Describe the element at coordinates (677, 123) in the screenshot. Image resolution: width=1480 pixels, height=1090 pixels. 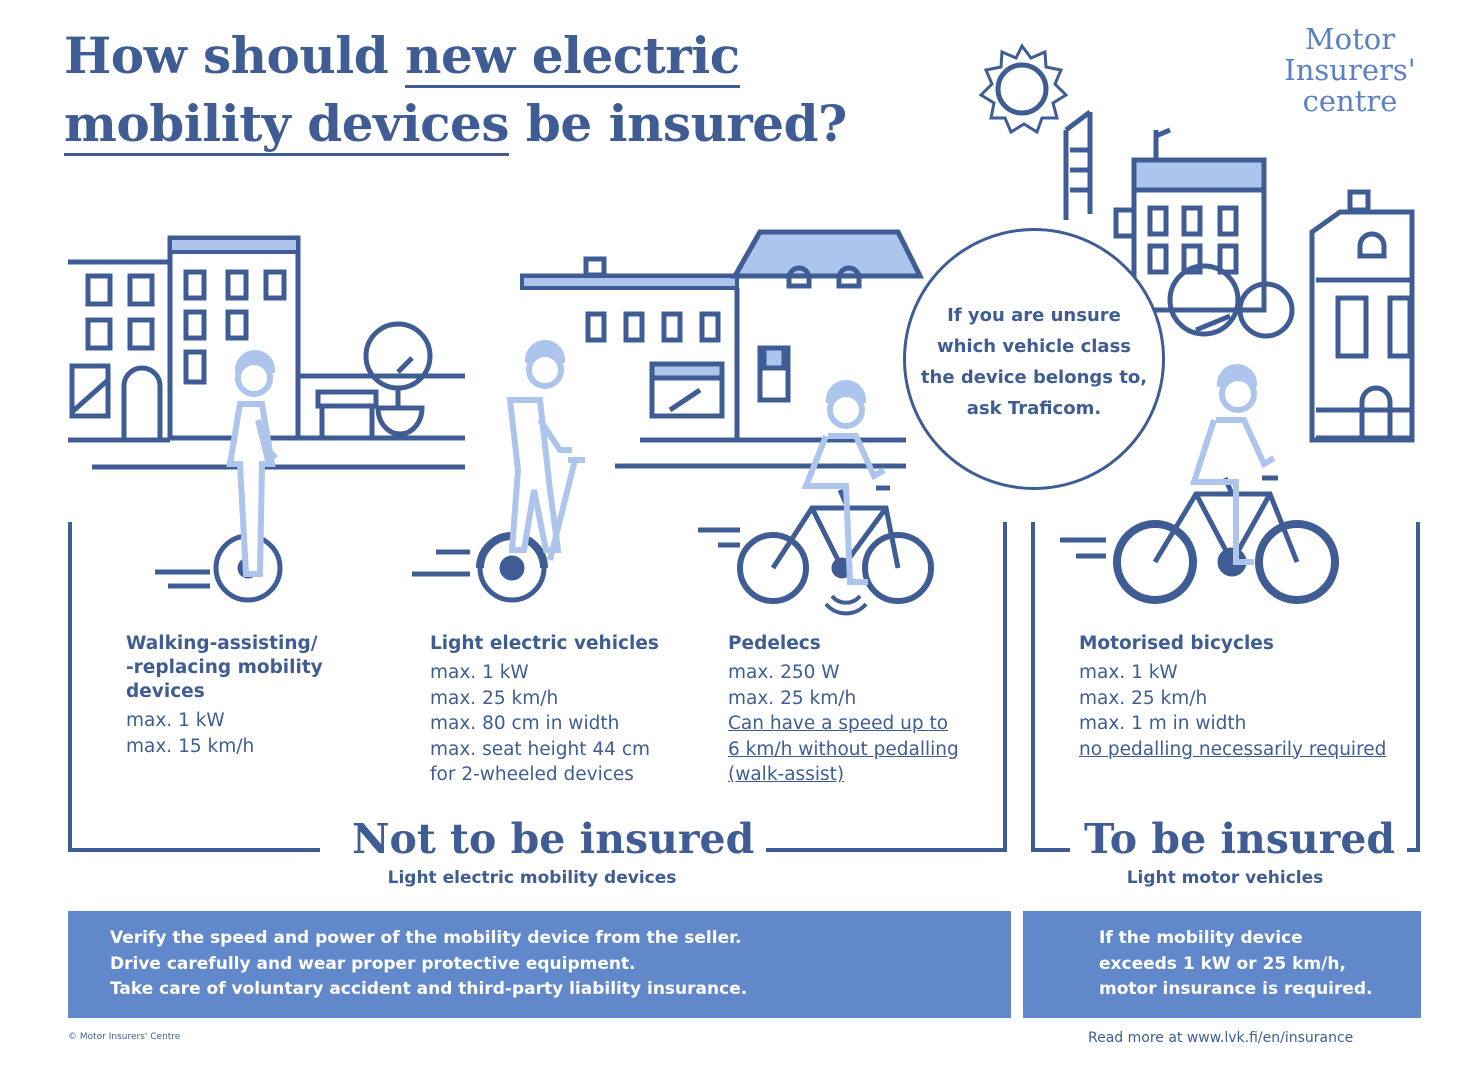
I see `title-text: be insured?` at that location.